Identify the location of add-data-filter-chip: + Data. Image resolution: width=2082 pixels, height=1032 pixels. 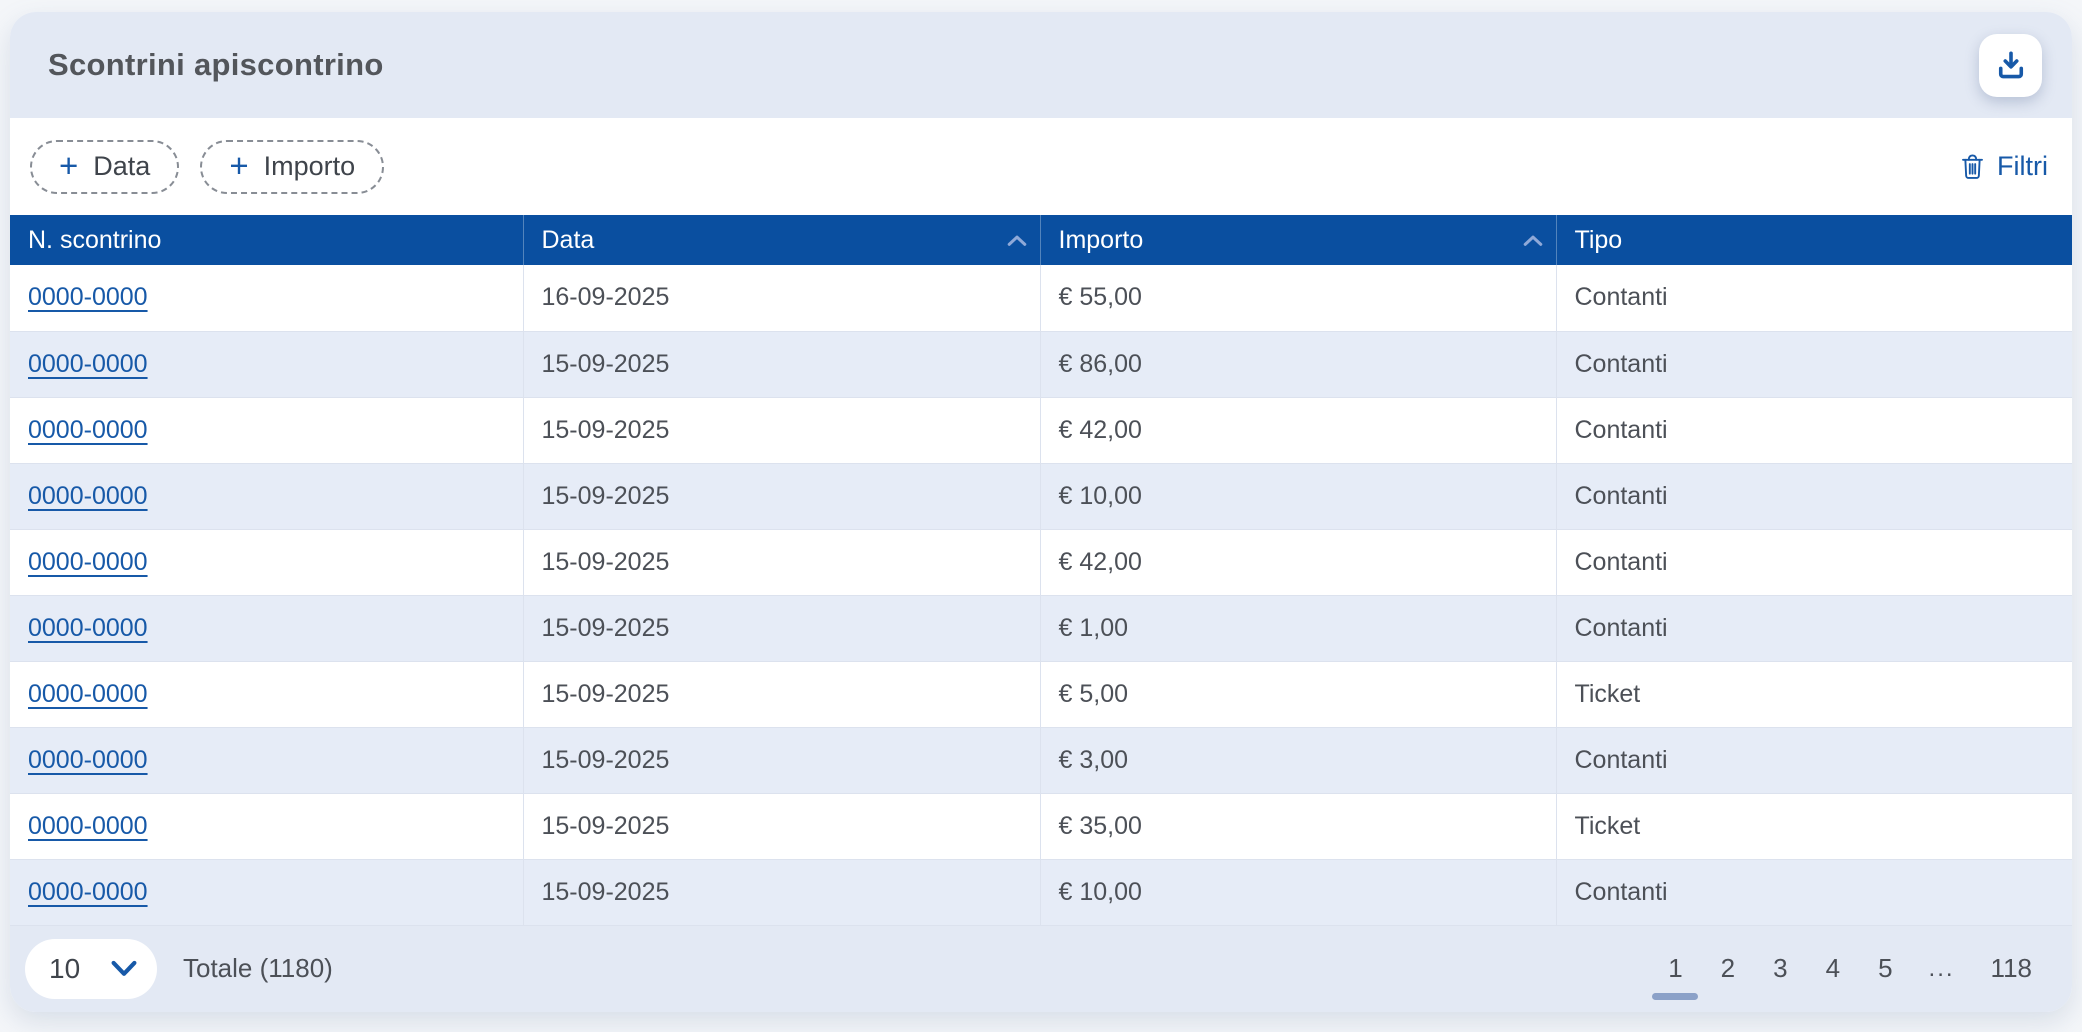
(105, 166).